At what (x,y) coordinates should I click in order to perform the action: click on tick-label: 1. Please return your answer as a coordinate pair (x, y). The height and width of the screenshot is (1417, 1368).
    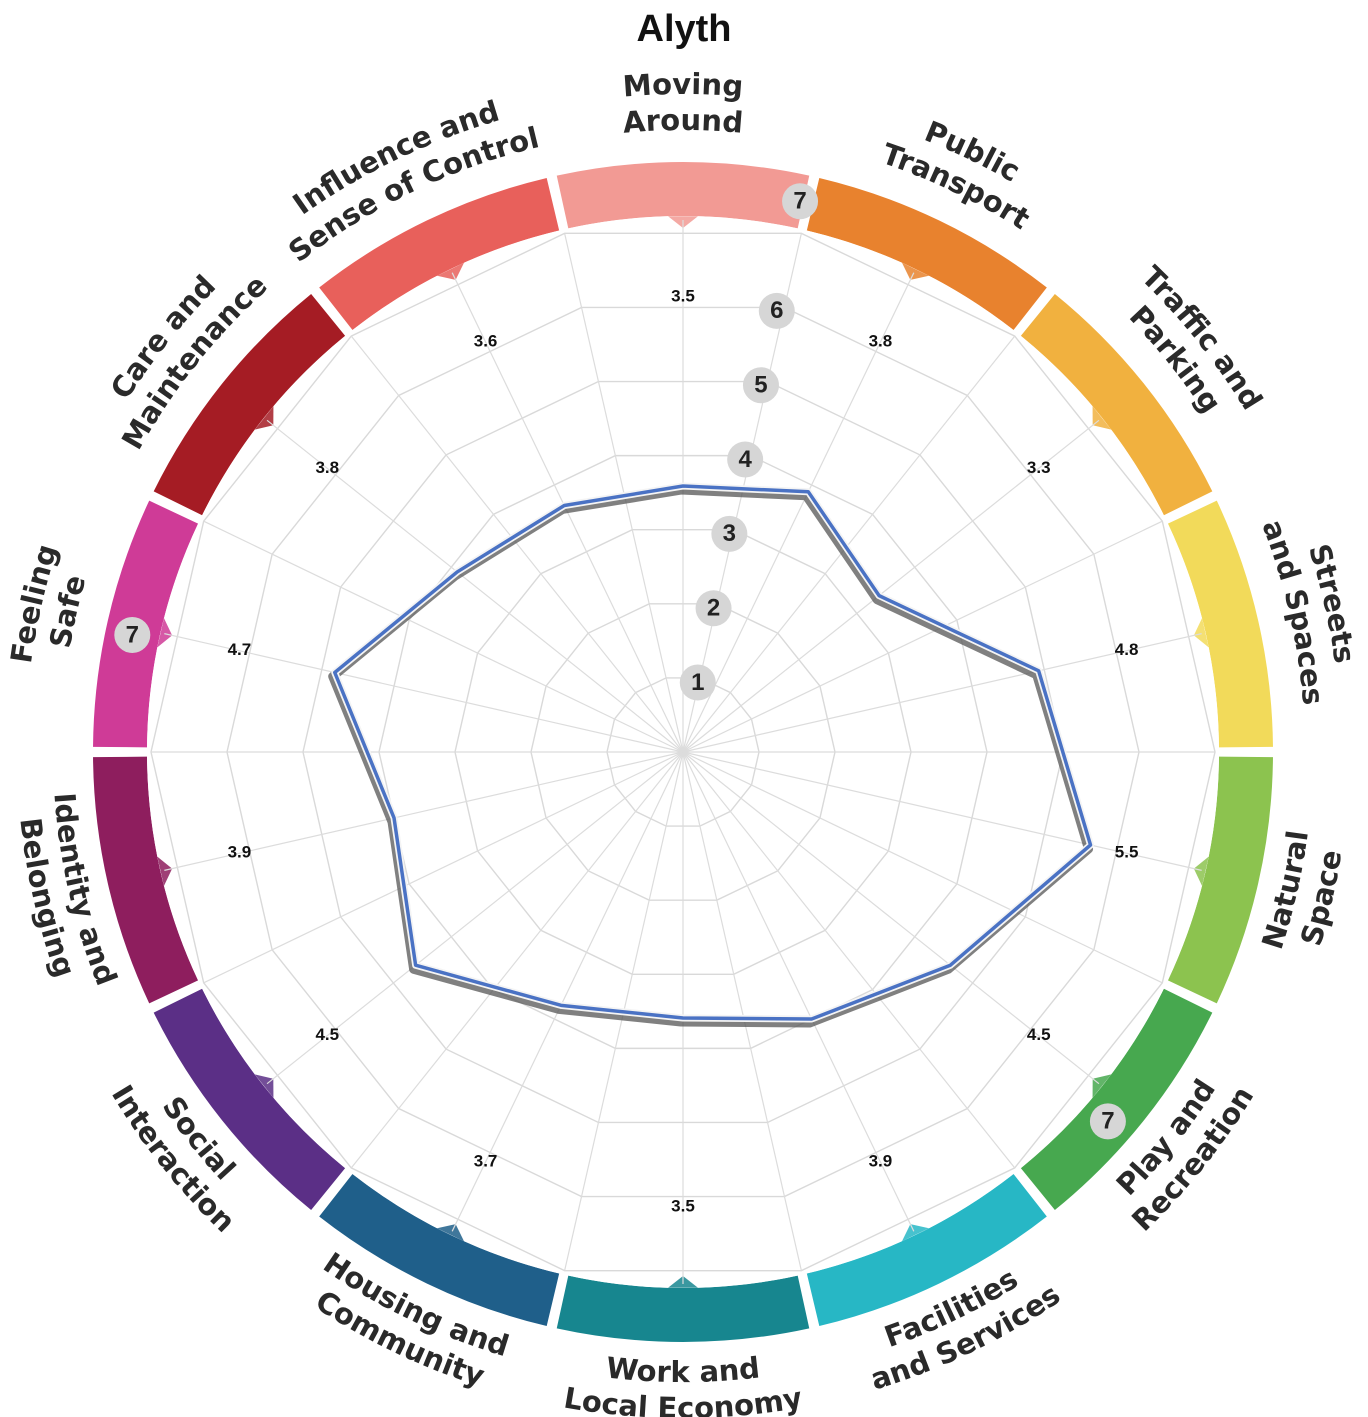
    Looking at the image, I should click on (697, 682).